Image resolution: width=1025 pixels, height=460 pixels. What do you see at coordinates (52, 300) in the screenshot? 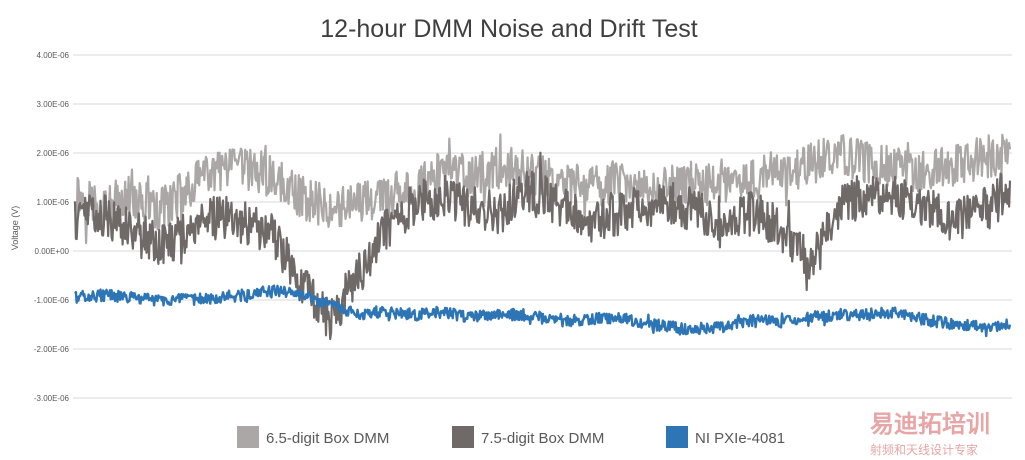
I see `y-tick-label: -1.00E-06` at bounding box center [52, 300].